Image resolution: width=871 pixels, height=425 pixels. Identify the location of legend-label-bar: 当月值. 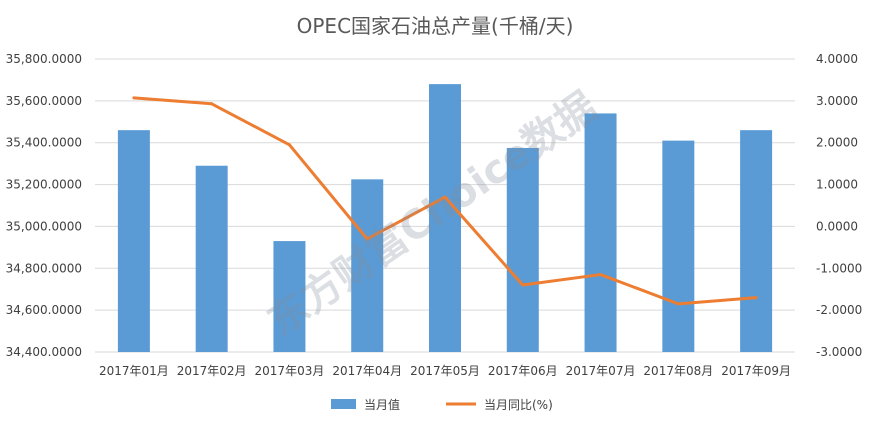
(382, 404).